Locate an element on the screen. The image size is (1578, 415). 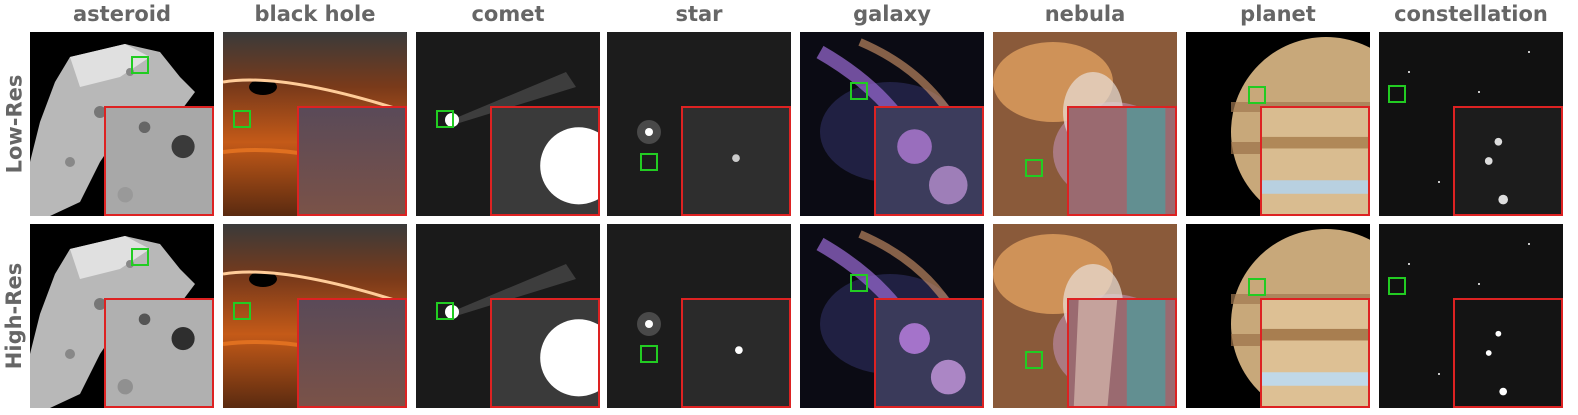
tile-comet-high-res is located at coordinates (508, 316).